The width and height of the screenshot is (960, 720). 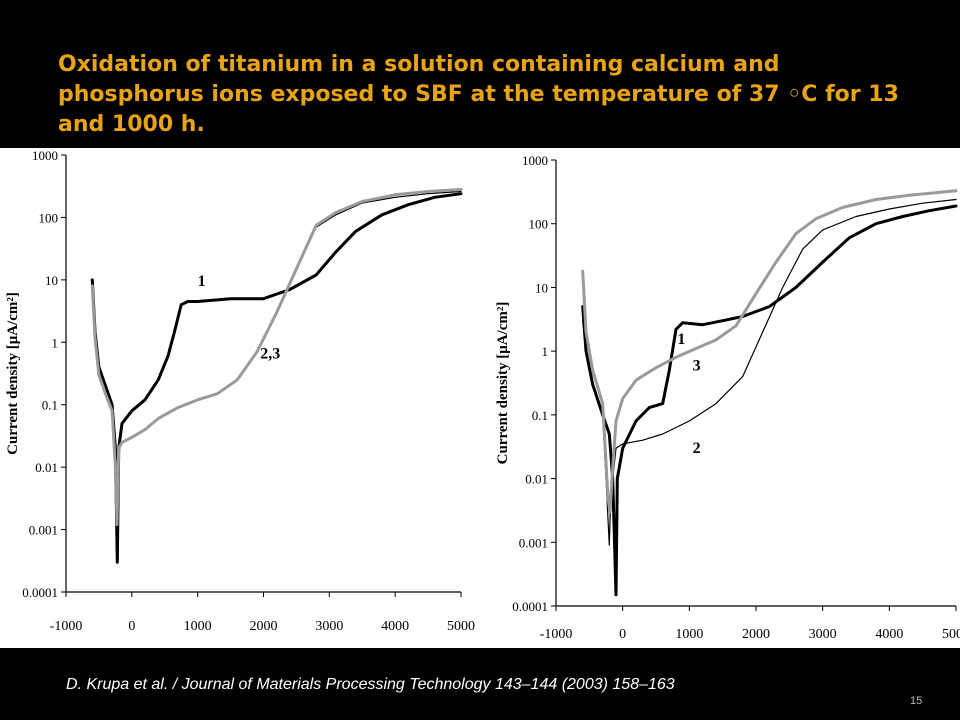 What do you see at coordinates (697, 448) in the screenshot?
I see `curve-annotation: 2` at bounding box center [697, 448].